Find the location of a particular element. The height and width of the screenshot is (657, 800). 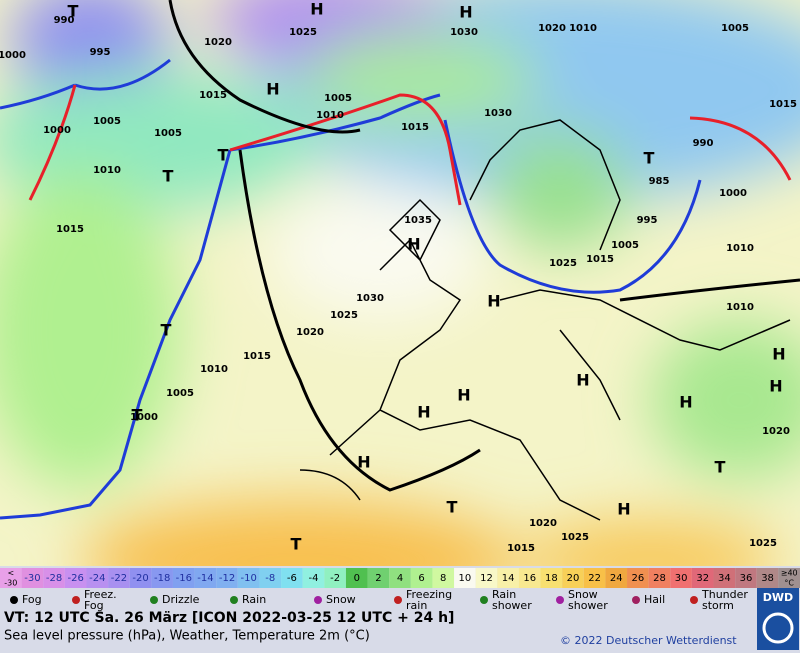

scale-label: 10 is located at coordinates (464, 578).